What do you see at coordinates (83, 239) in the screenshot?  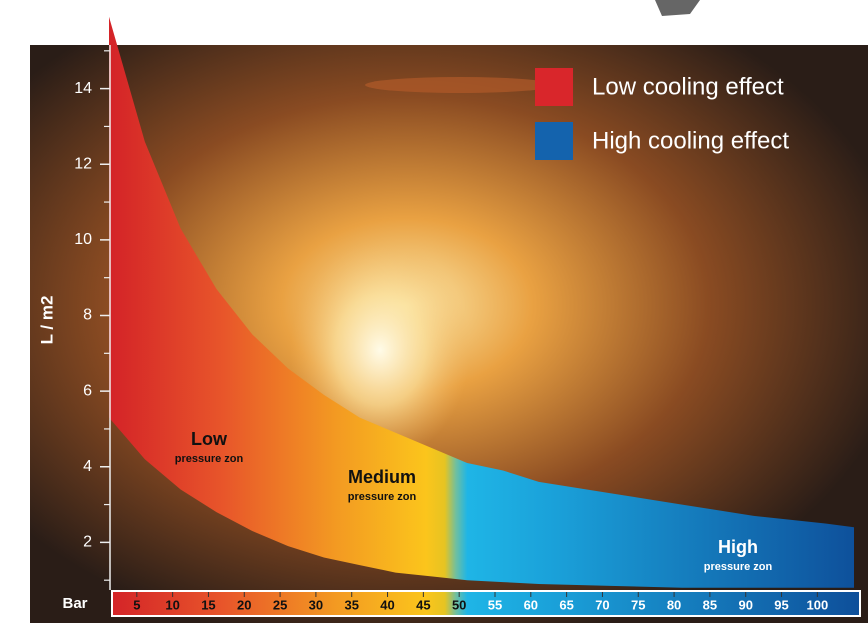 I see `y-tick-label: 10` at bounding box center [83, 239].